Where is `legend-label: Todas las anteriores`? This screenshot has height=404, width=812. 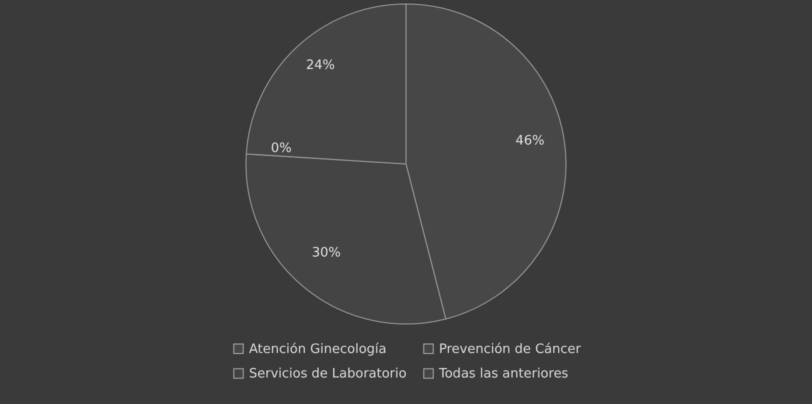 legend-label: Todas las anteriores is located at coordinates (503, 374).